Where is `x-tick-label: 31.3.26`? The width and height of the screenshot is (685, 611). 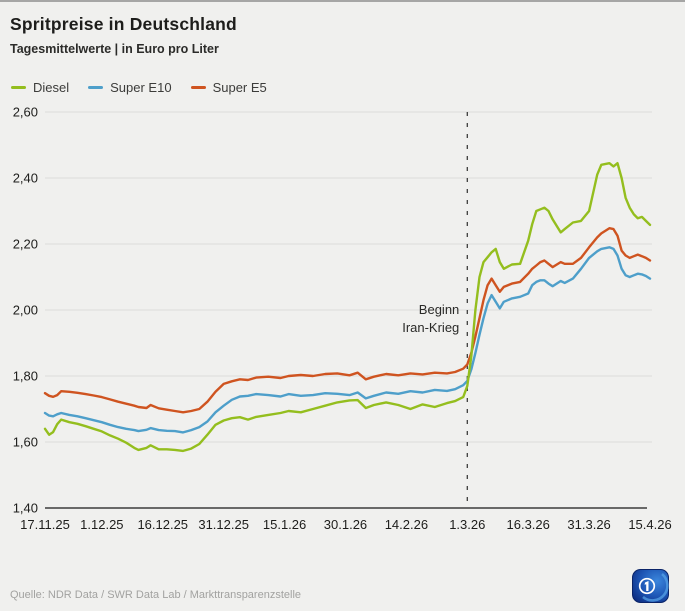
x-tick-label: 31.3.26 is located at coordinates (588, 524).